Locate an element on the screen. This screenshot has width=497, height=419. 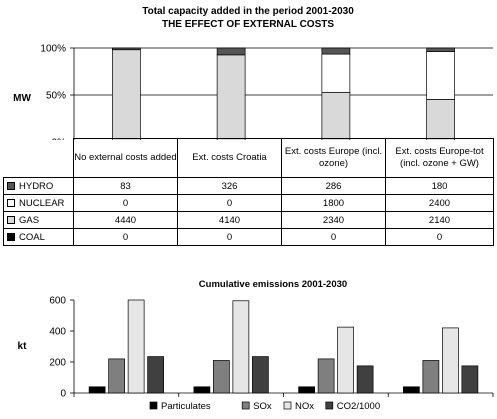
nuclear-swatch is located at coordinates (11, 202).